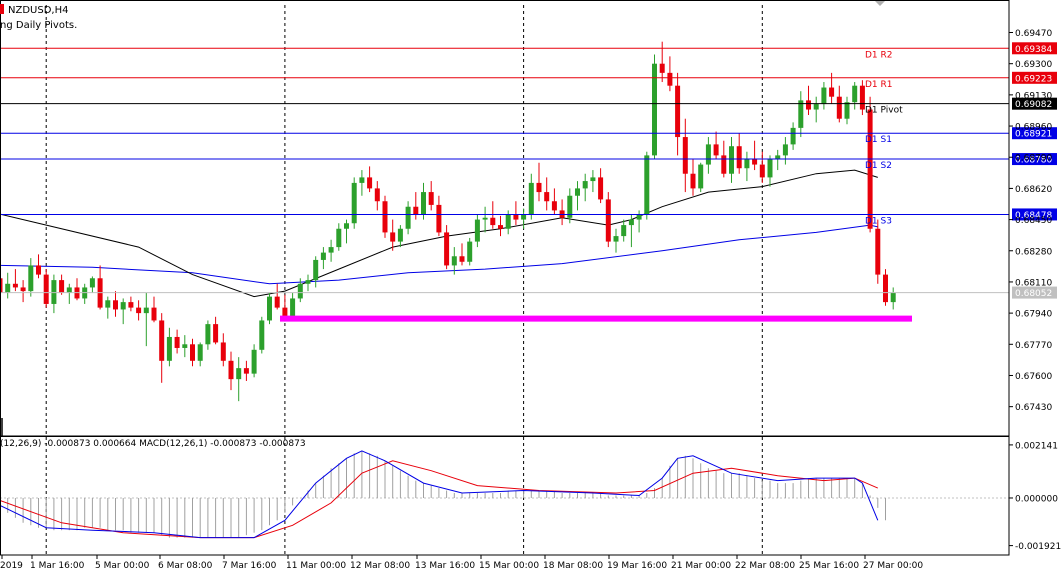  Describe the element at coordinates (596, 318) in the screenshot. I see `support-zone-bar` at that location.